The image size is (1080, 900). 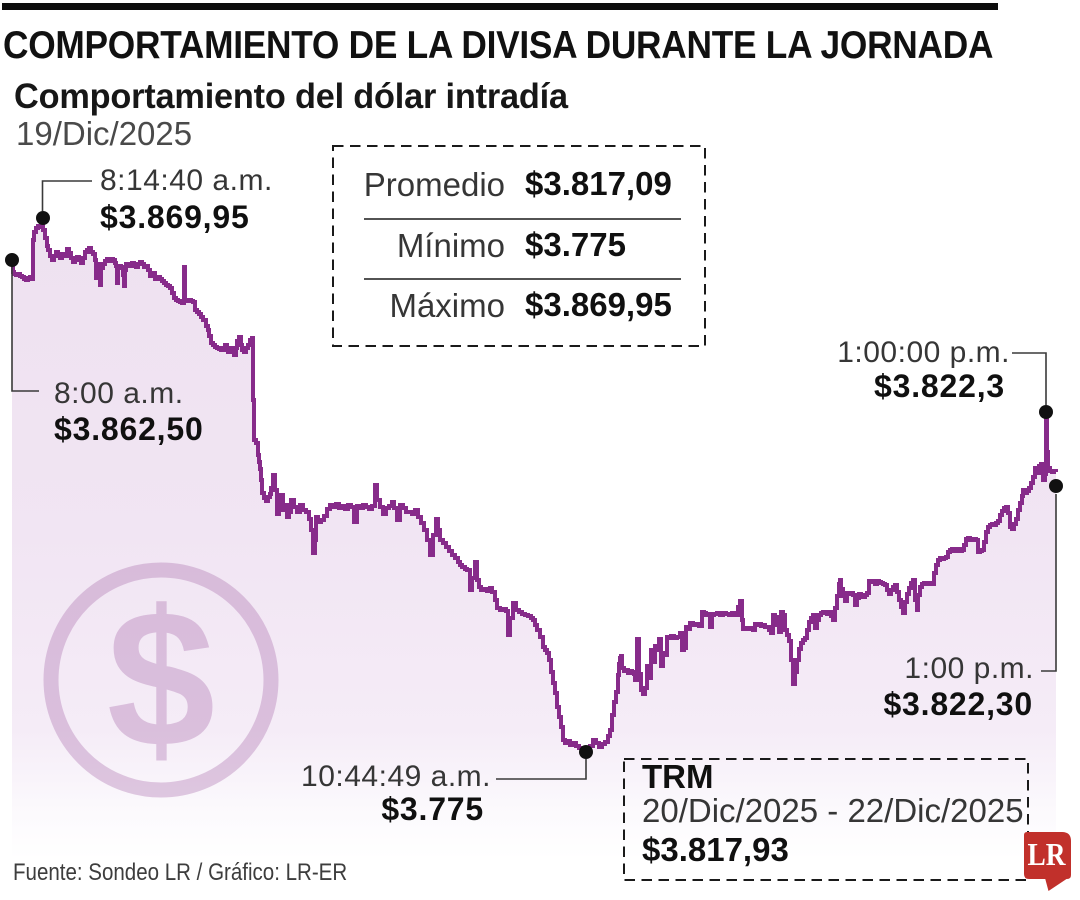 What do you see at coordinates (1047, 854) in the screenshot?
I see `svg-text: LR` at bounding box center [1047, 854].